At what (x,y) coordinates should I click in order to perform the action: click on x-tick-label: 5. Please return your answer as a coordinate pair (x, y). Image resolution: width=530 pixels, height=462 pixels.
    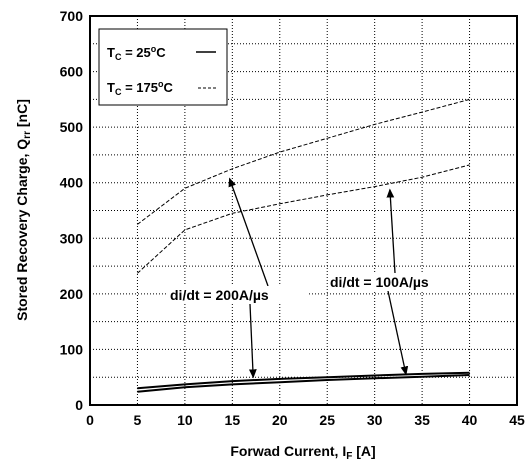
    Looking at the image, I should click on (138, 420).